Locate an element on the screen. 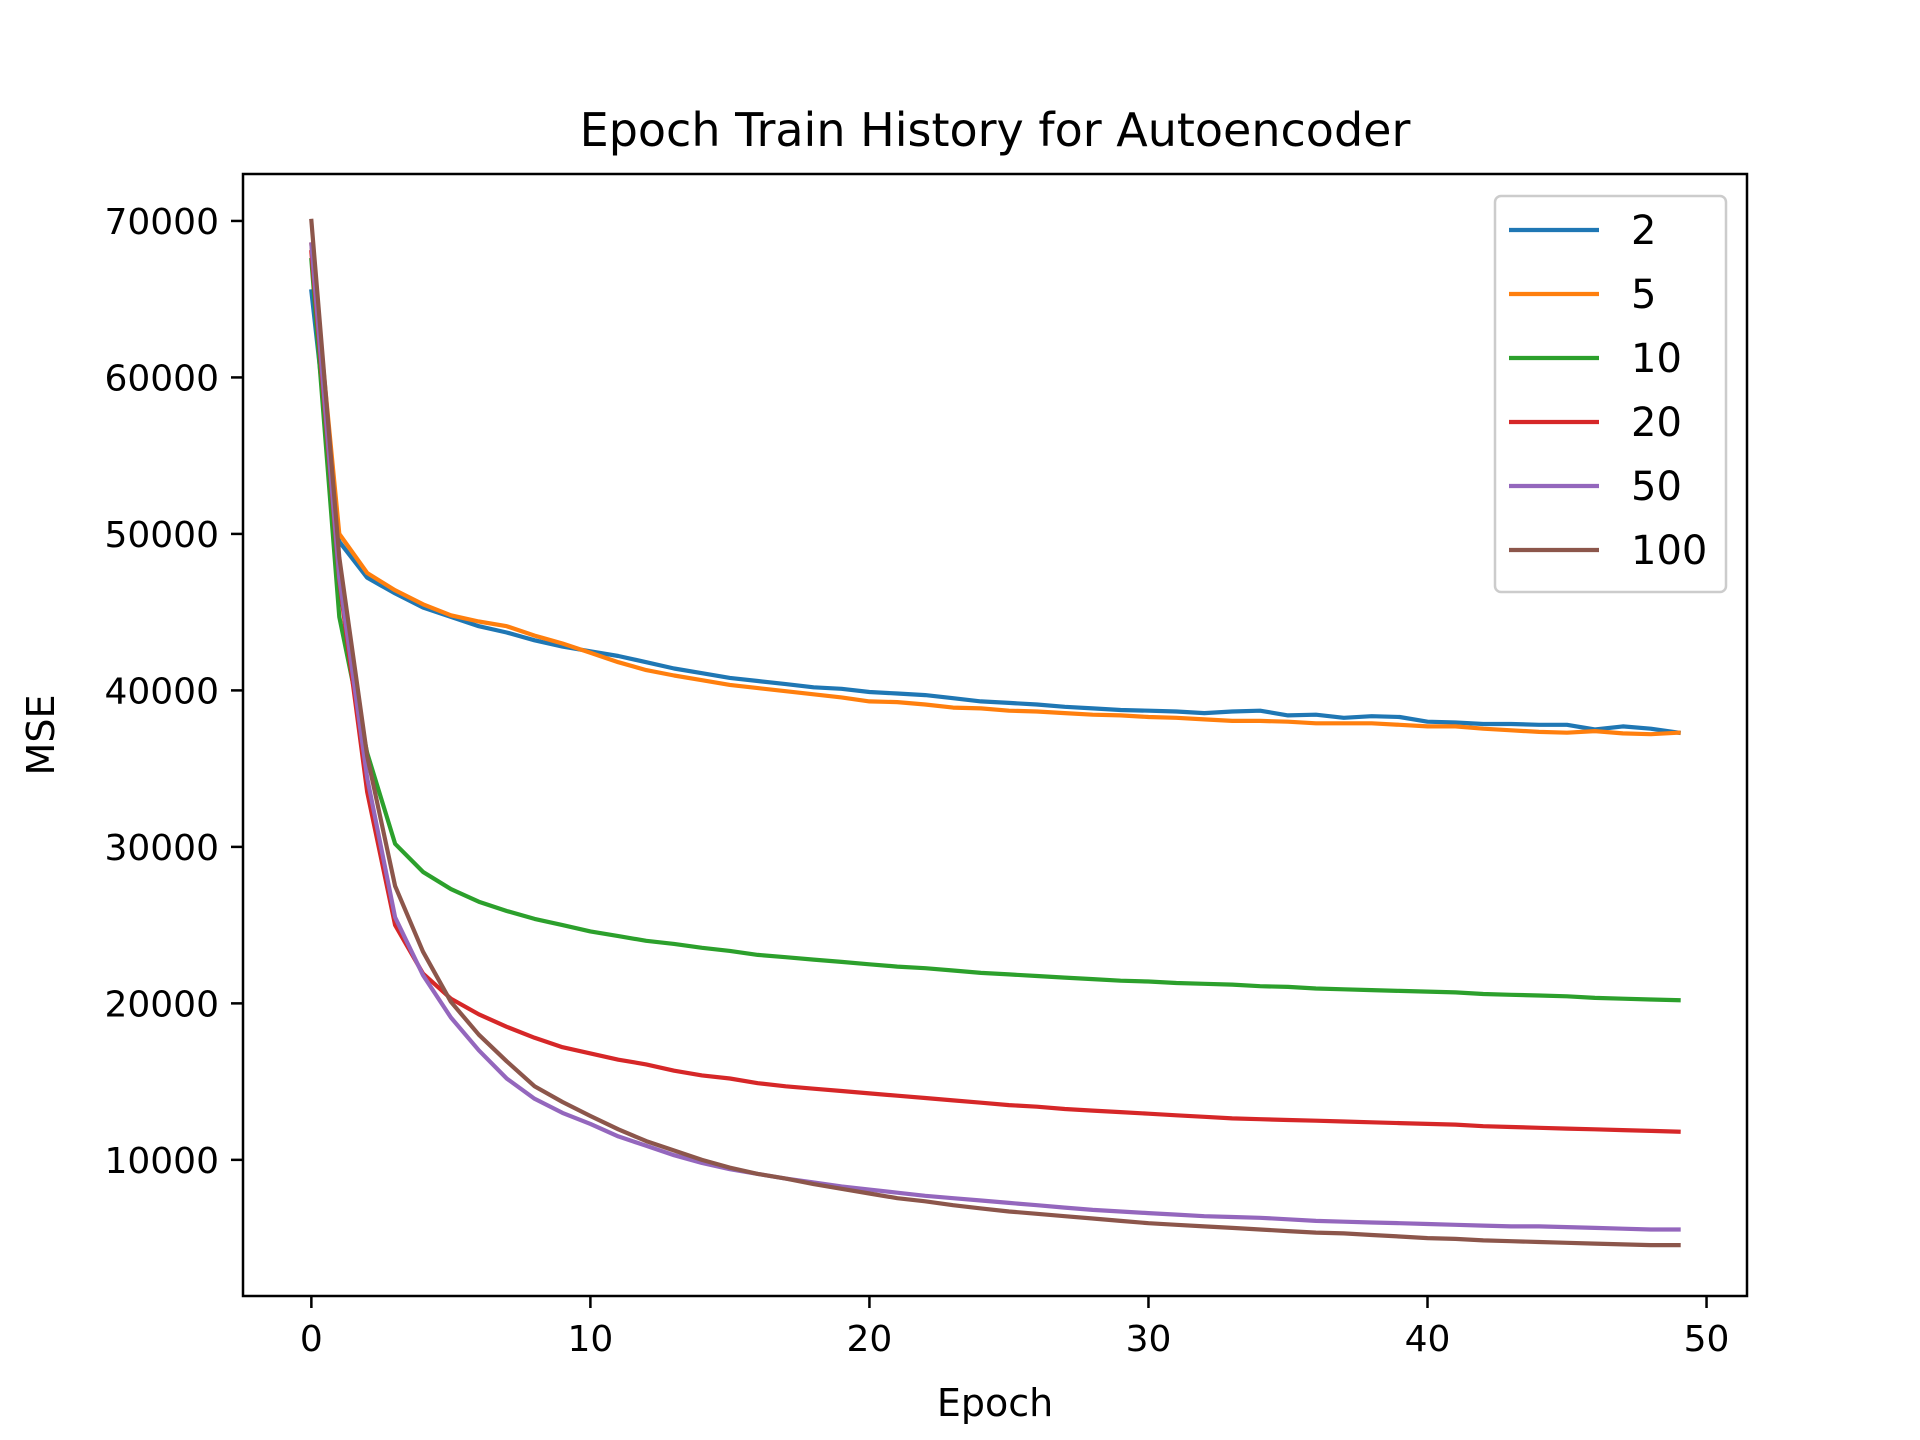 Image resolution: width=1920 pixels, height=1440 pixels. x-tick-label: 10 is located at coordinates (590, 1339).